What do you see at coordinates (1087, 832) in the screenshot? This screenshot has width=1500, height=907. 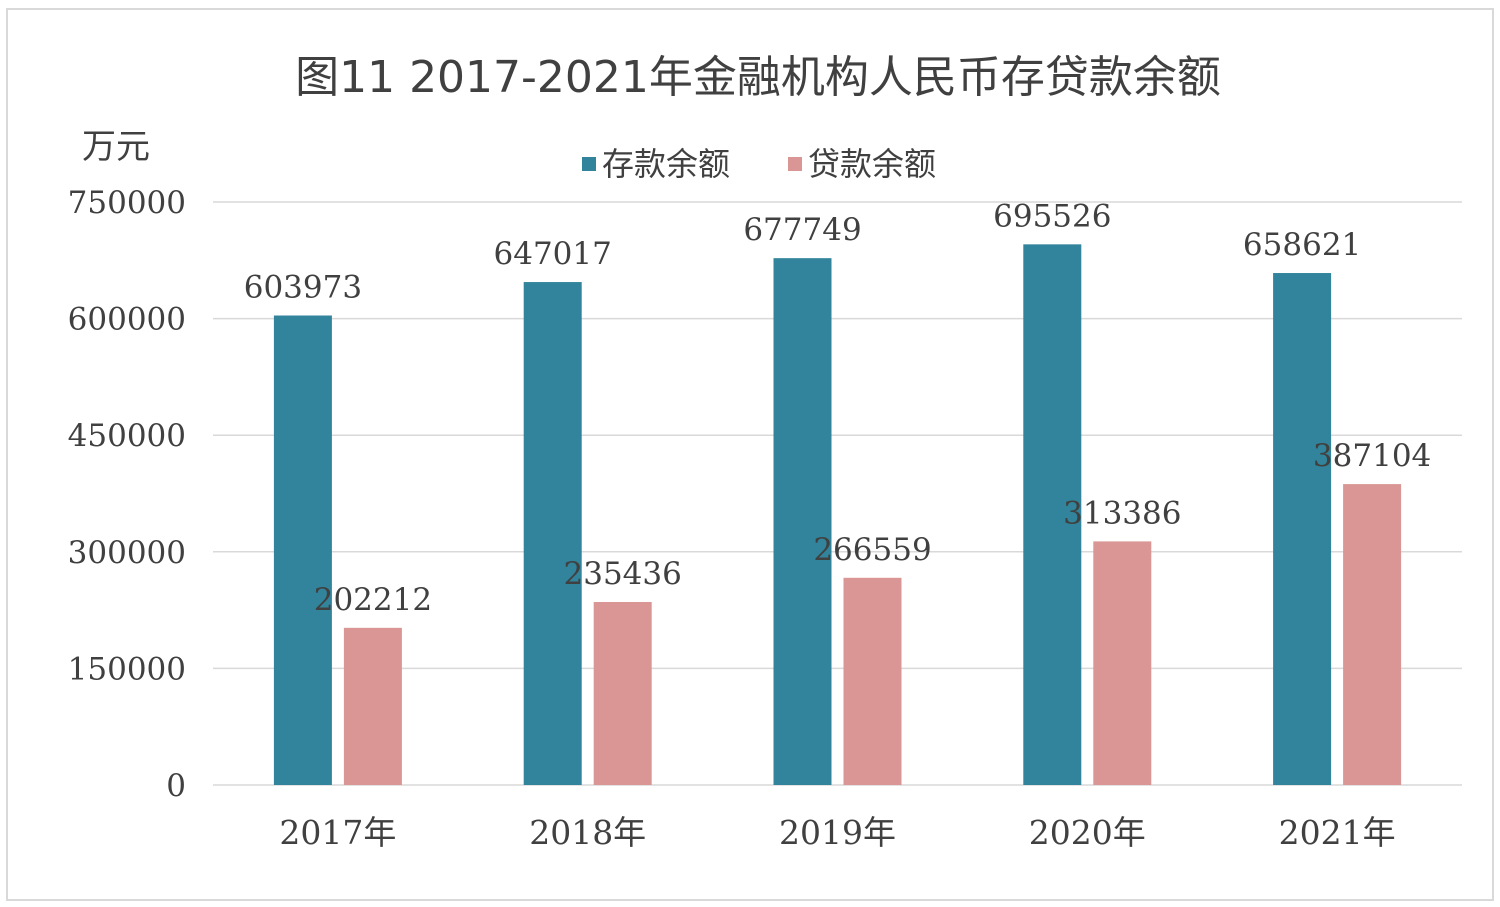 I see `x-tick-label: 2020年` at bounding box center [1087, 832].